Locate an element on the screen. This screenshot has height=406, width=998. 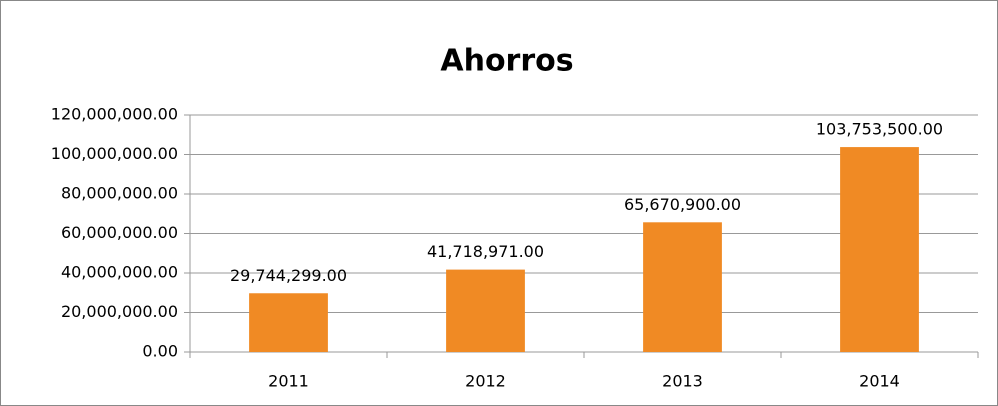
data-label: 29,744,299.00 is located at coordinates (288, 275).